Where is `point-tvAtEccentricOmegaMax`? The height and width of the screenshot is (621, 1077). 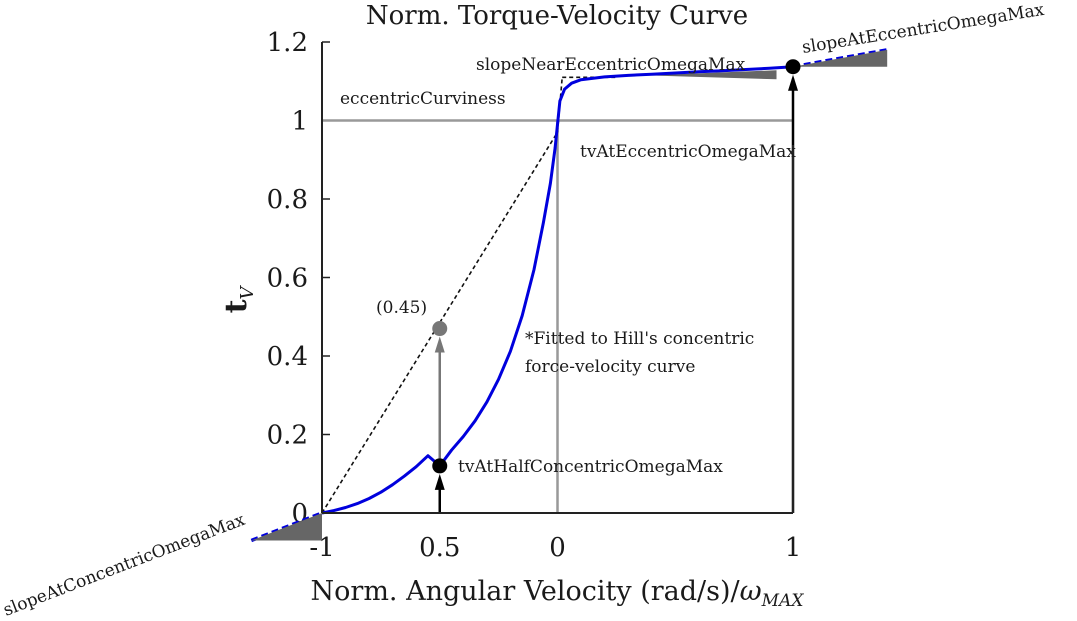 point-tvAtEccentricOmegaMax is located at coordinates (793, 67).